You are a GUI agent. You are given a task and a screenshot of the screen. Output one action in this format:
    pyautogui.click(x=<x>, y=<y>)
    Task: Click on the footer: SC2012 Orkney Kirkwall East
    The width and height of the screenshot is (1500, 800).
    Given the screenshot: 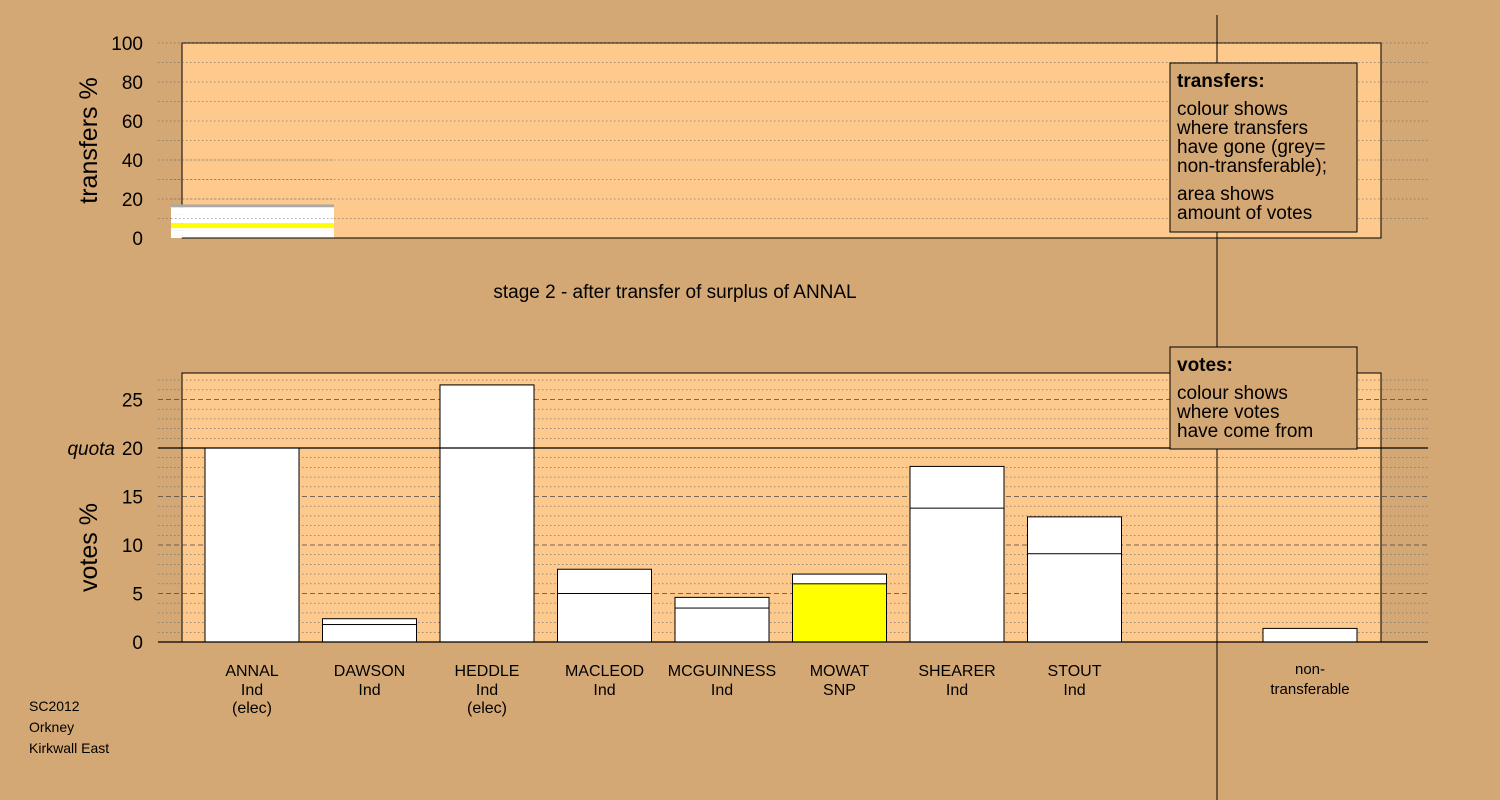 What is the action you would take?
    pyautogui.click(x=69, y=727)
    